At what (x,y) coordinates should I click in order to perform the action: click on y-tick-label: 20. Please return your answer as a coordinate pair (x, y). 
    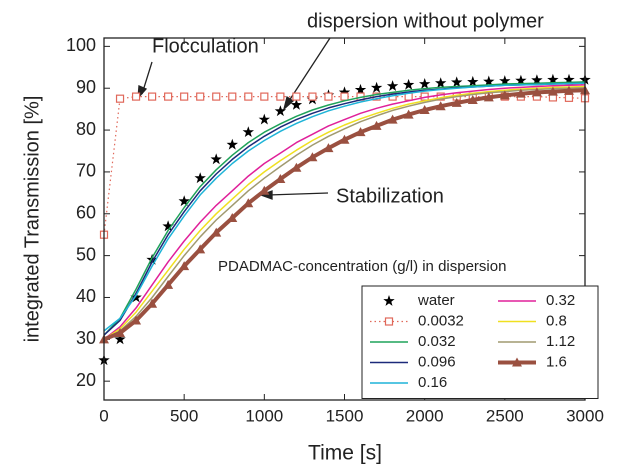
    Looking at the image, I should click on (86, 380).